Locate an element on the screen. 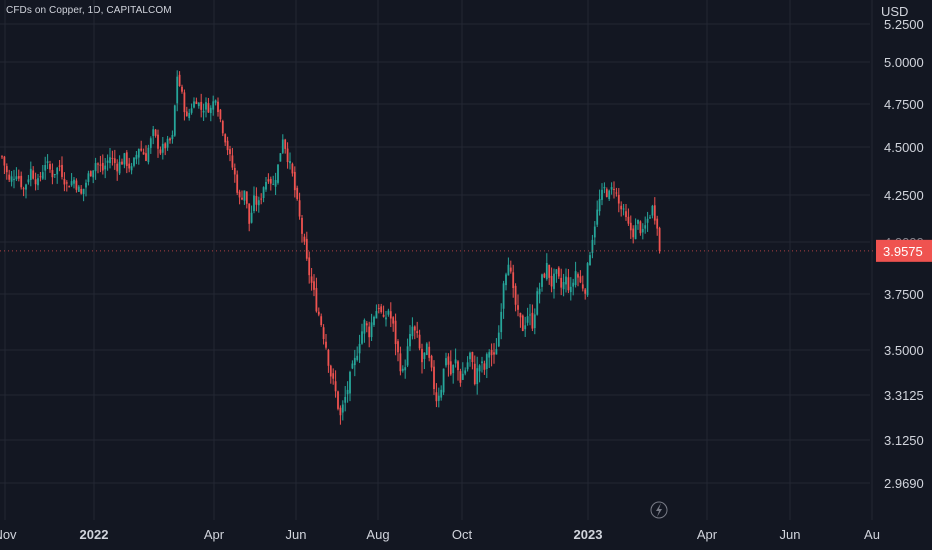 The width and height of the screenshot is (932, 550). y-tick-label: 4.7500 is located at coordinates (904, 104).